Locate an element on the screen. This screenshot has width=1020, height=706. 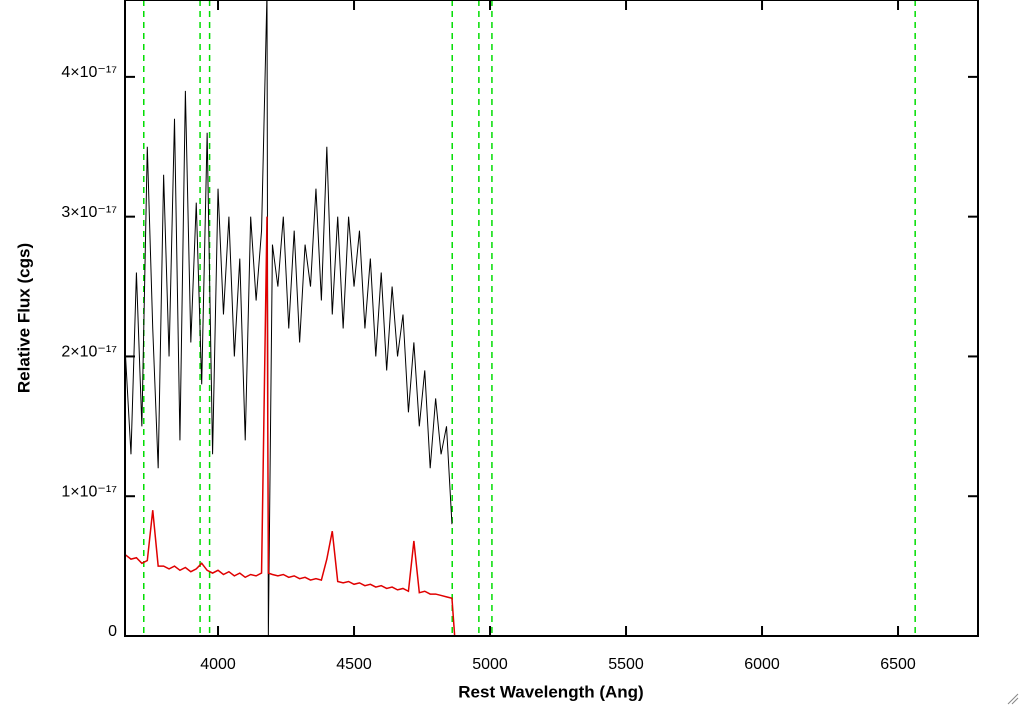
x-tick-label: 6500 is located at coordinates (898, 664).